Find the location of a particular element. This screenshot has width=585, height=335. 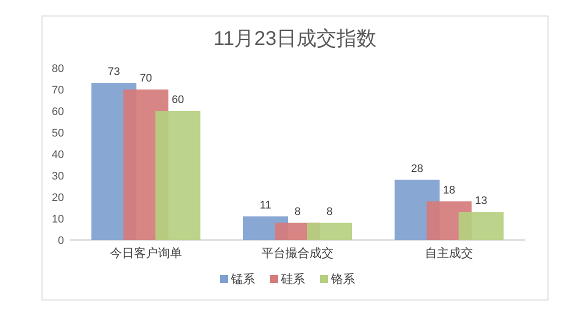

legend-label: 锰系 is located at coordinates (242, 279).